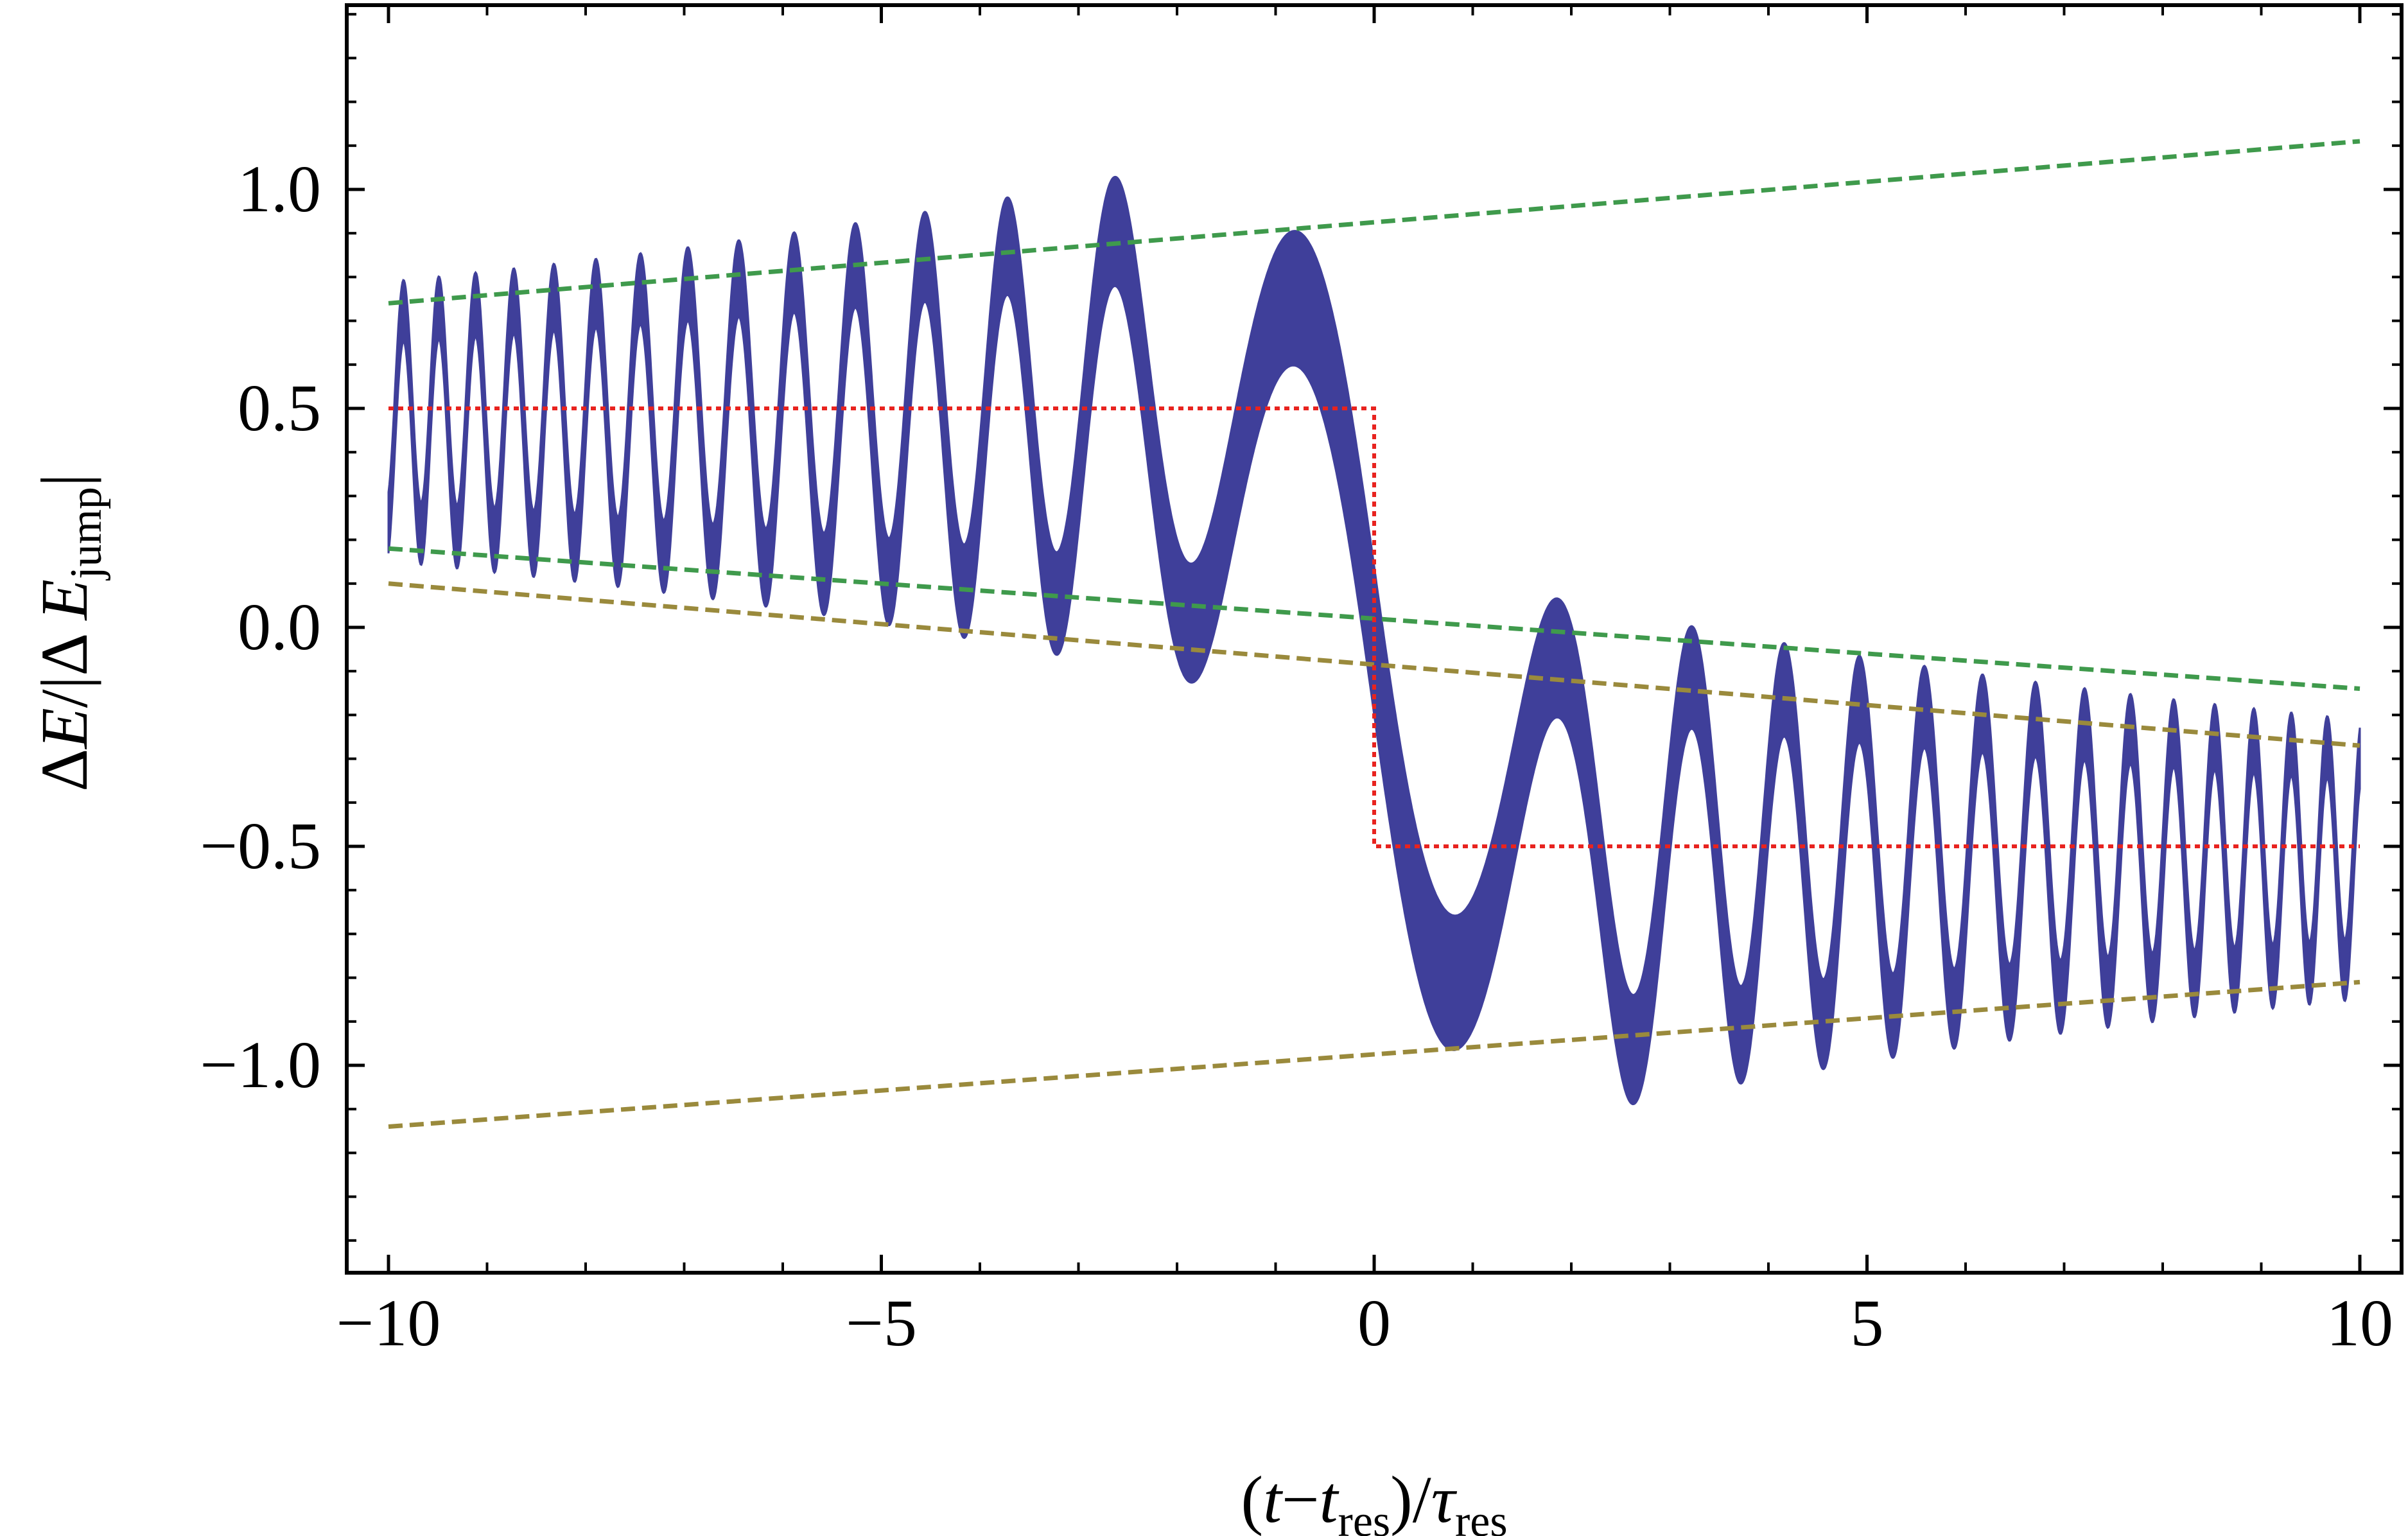 This screenshot has height=1536, width=2408. Describe the element at coordinates (1868, 1323) in the screenshot. I see `x-tick-label: 5` at that location.